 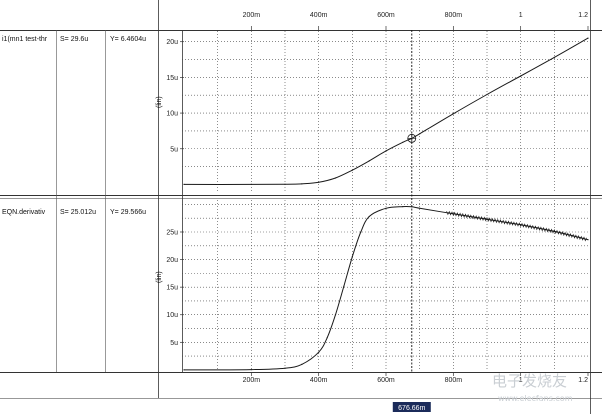 What do you see at coordinates (172, 232) in the screenshot?
I see `y-tick-label: 25u` at bounding box center [172, 232].